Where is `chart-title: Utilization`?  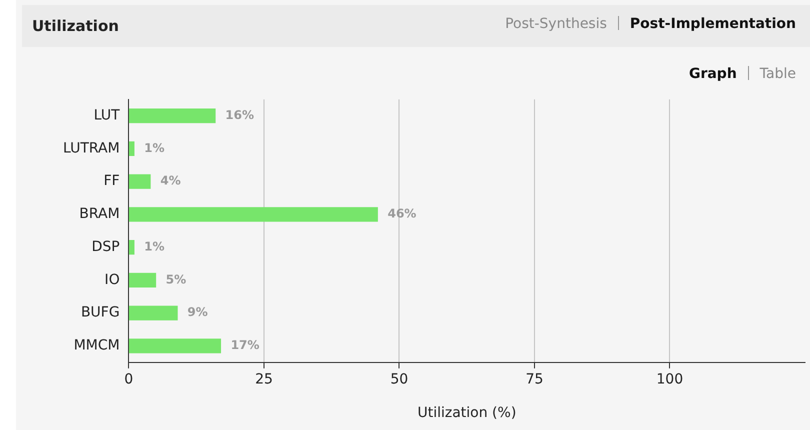
chart-title: Utilization is located at coordinates (75, 26).